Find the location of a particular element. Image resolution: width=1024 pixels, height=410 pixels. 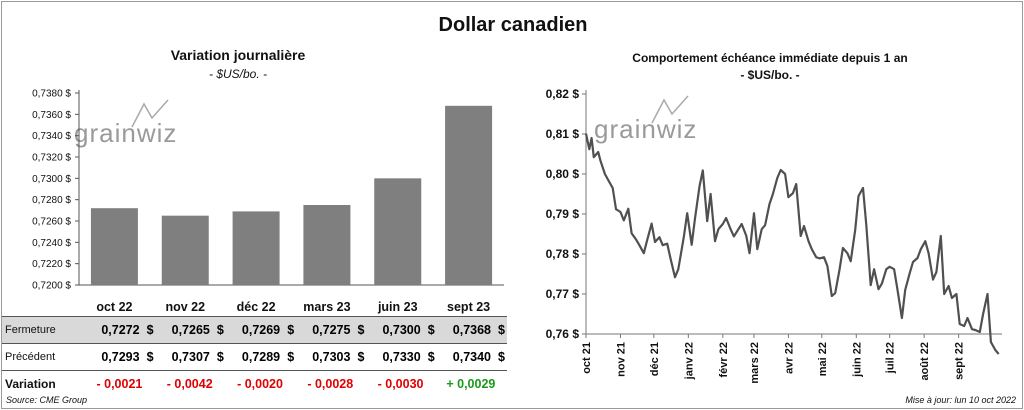

page-title: Dollar canadien is located at coordinates (513, 25).